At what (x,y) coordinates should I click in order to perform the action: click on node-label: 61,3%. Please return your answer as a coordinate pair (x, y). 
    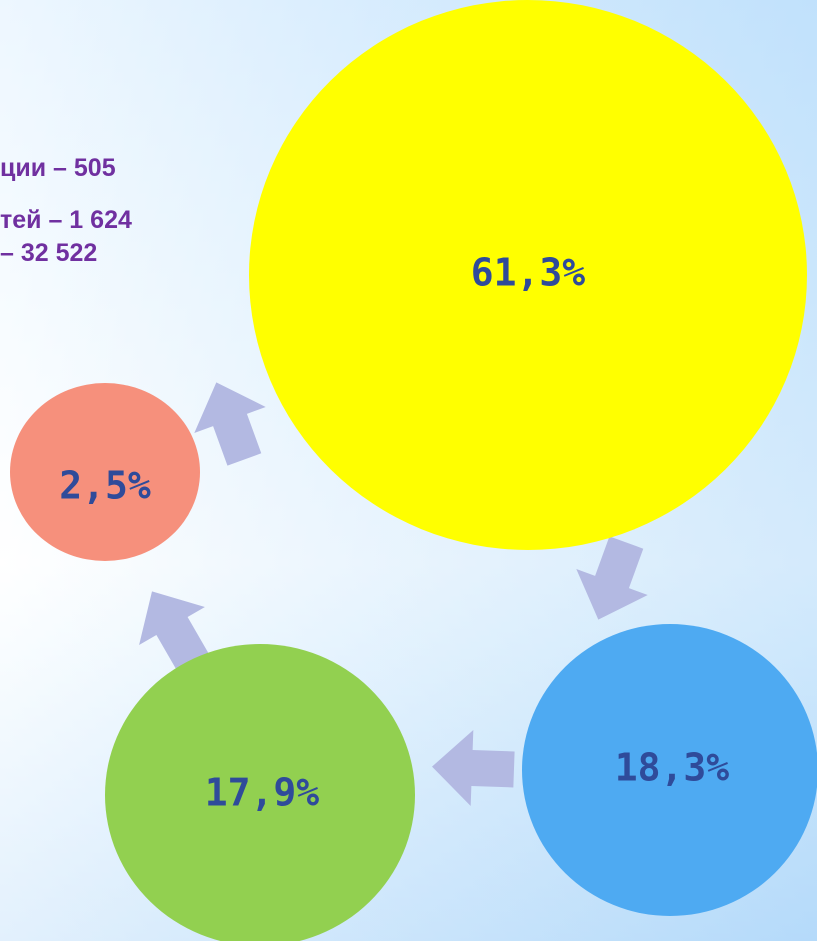
    Looking at the image, I should click on (528, 273).